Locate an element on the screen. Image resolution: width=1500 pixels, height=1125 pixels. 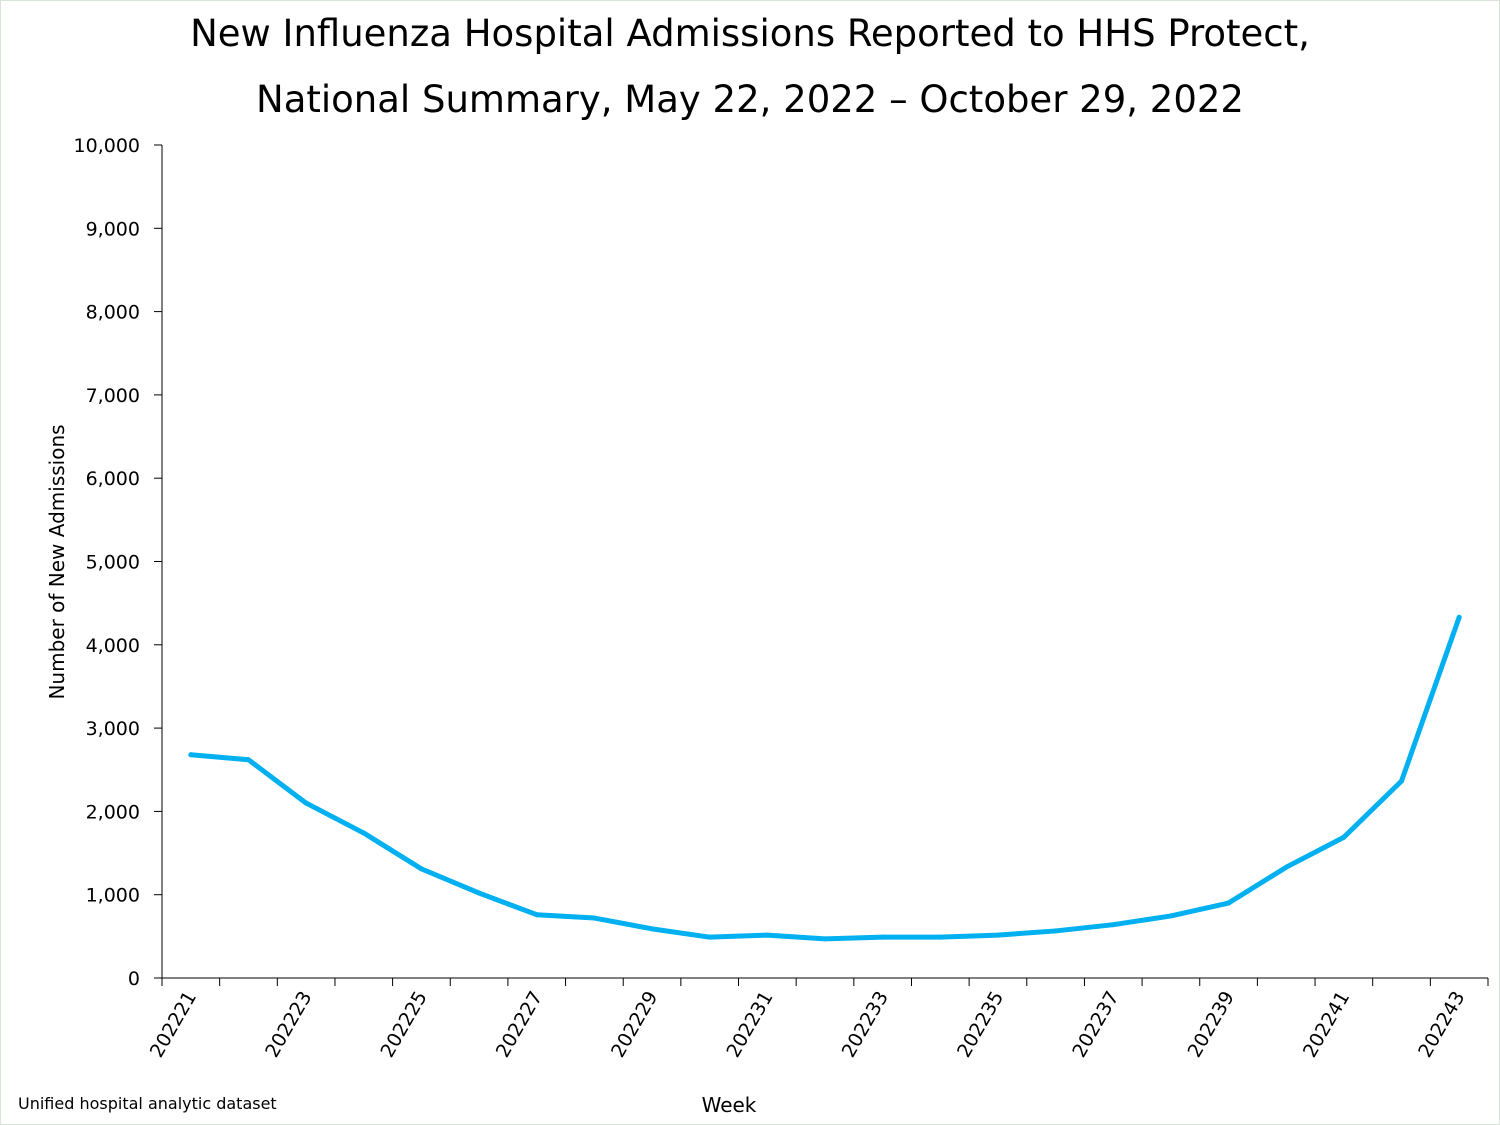
x-tick-label: 202223 is located at coordinates (288, 1025).